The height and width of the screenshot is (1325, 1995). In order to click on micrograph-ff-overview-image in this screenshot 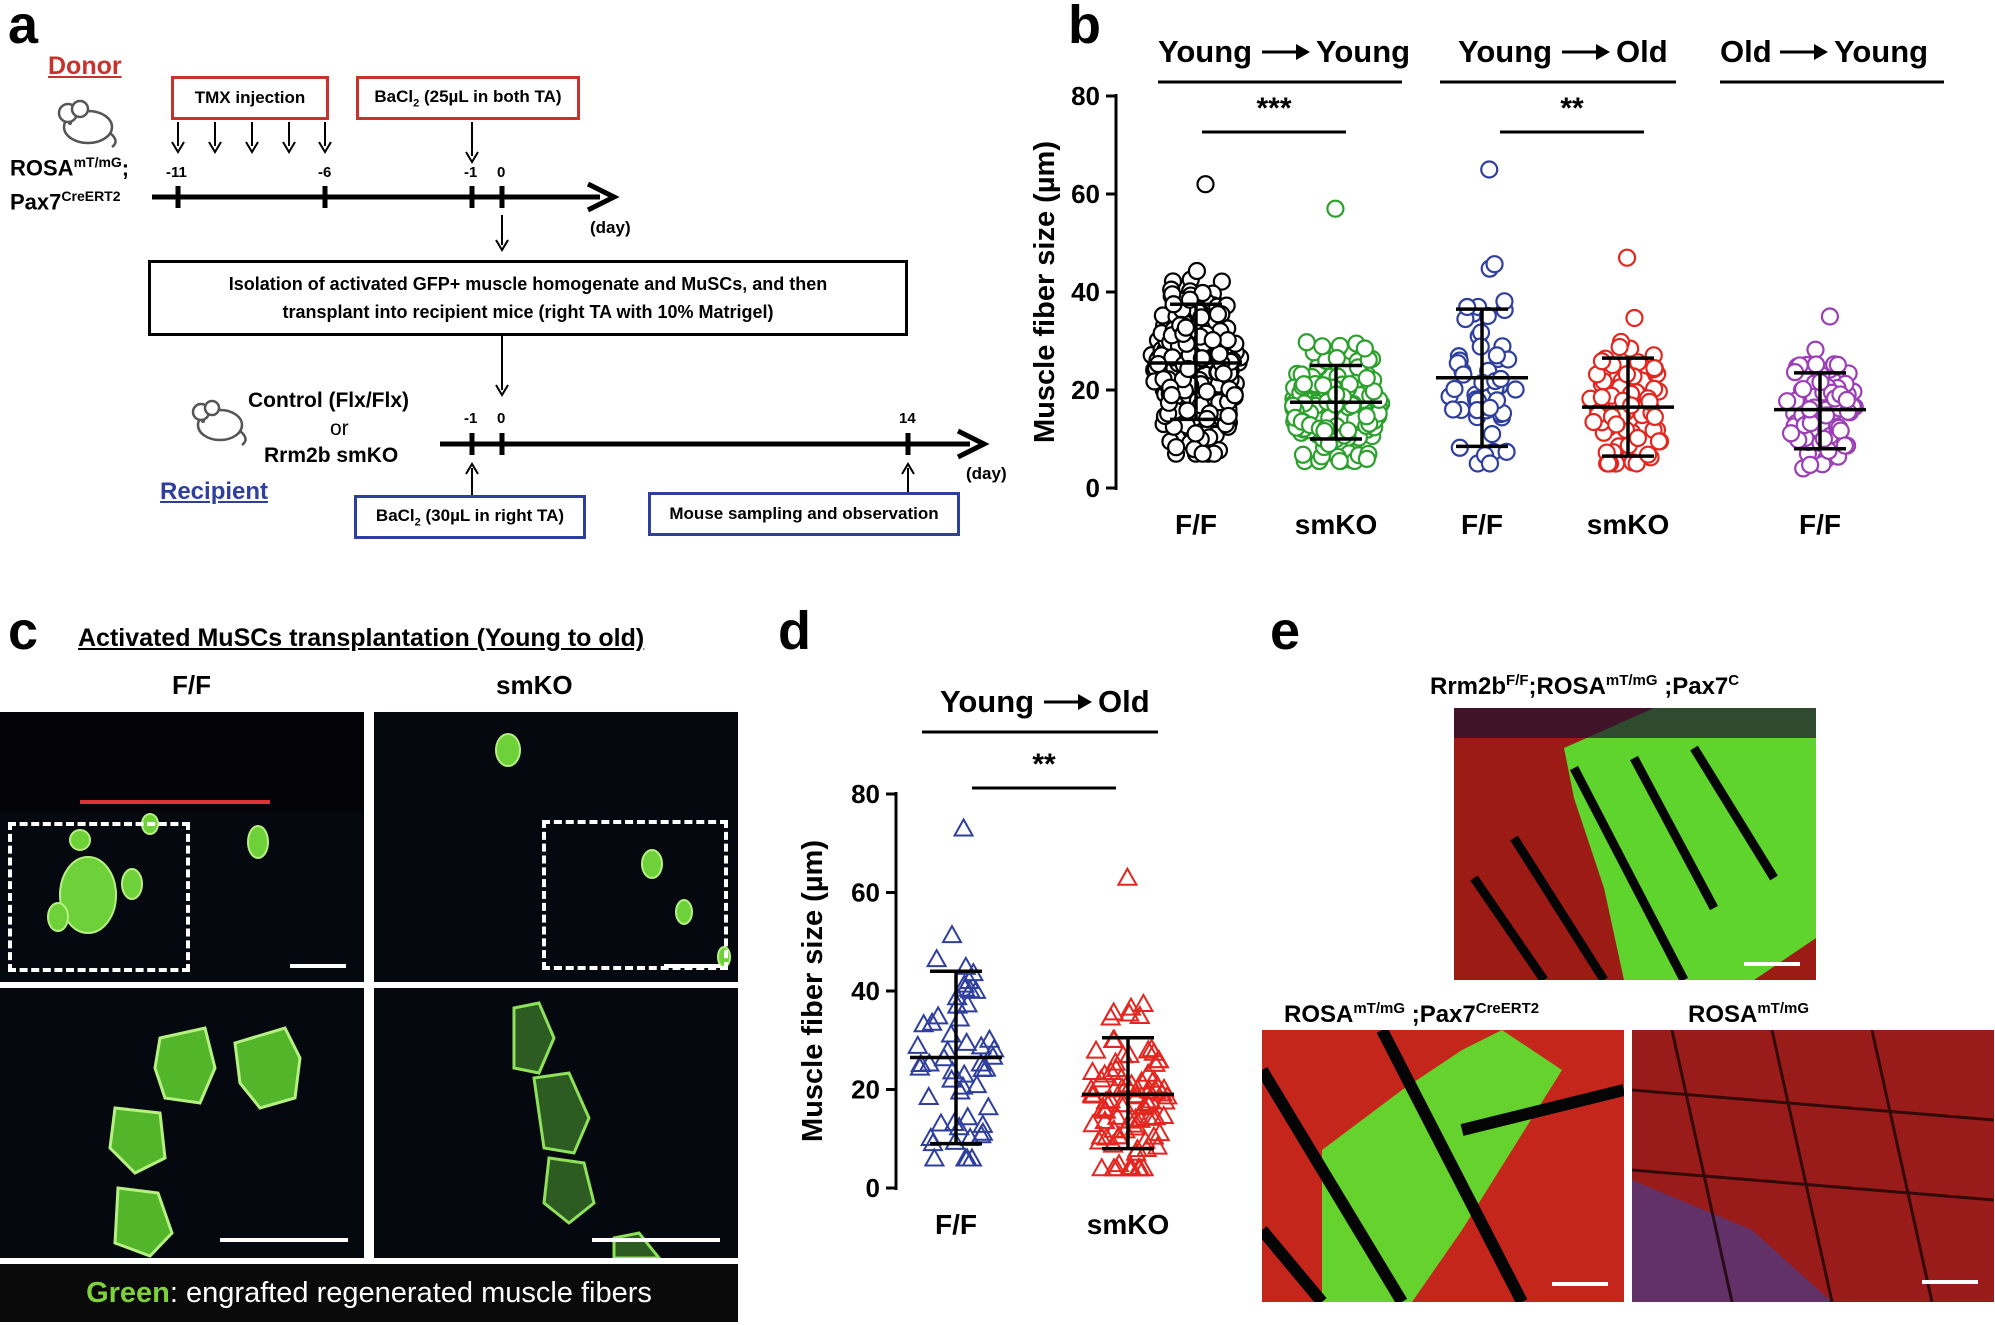, I will do `click(182, 823)`.